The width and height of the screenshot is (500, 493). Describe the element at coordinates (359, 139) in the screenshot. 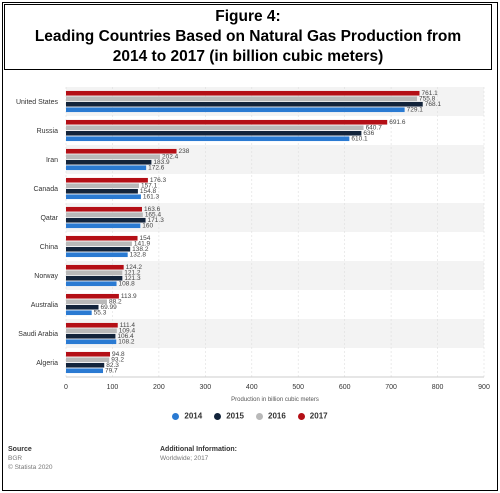

I see `data-label: 610.1` at that location.